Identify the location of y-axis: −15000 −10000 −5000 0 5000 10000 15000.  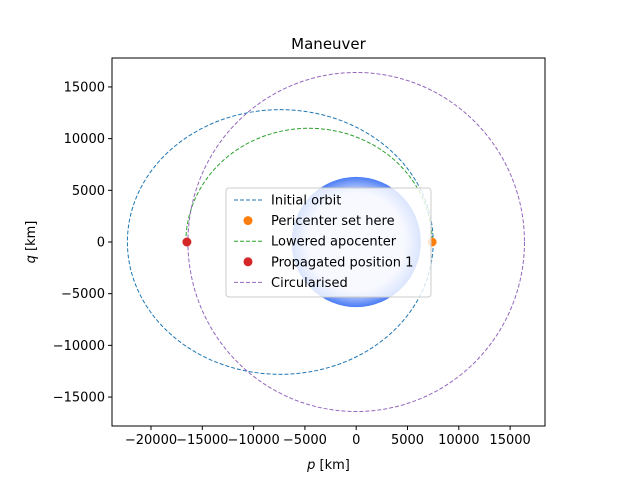
(82, 243).